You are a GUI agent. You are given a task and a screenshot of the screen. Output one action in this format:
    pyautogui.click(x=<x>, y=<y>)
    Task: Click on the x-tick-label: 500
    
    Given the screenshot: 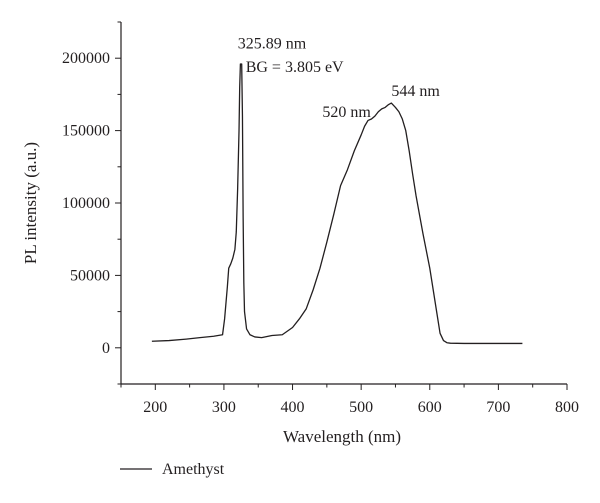 What is the action you would take?
    pyautogui.click(x=361, y=407)
    